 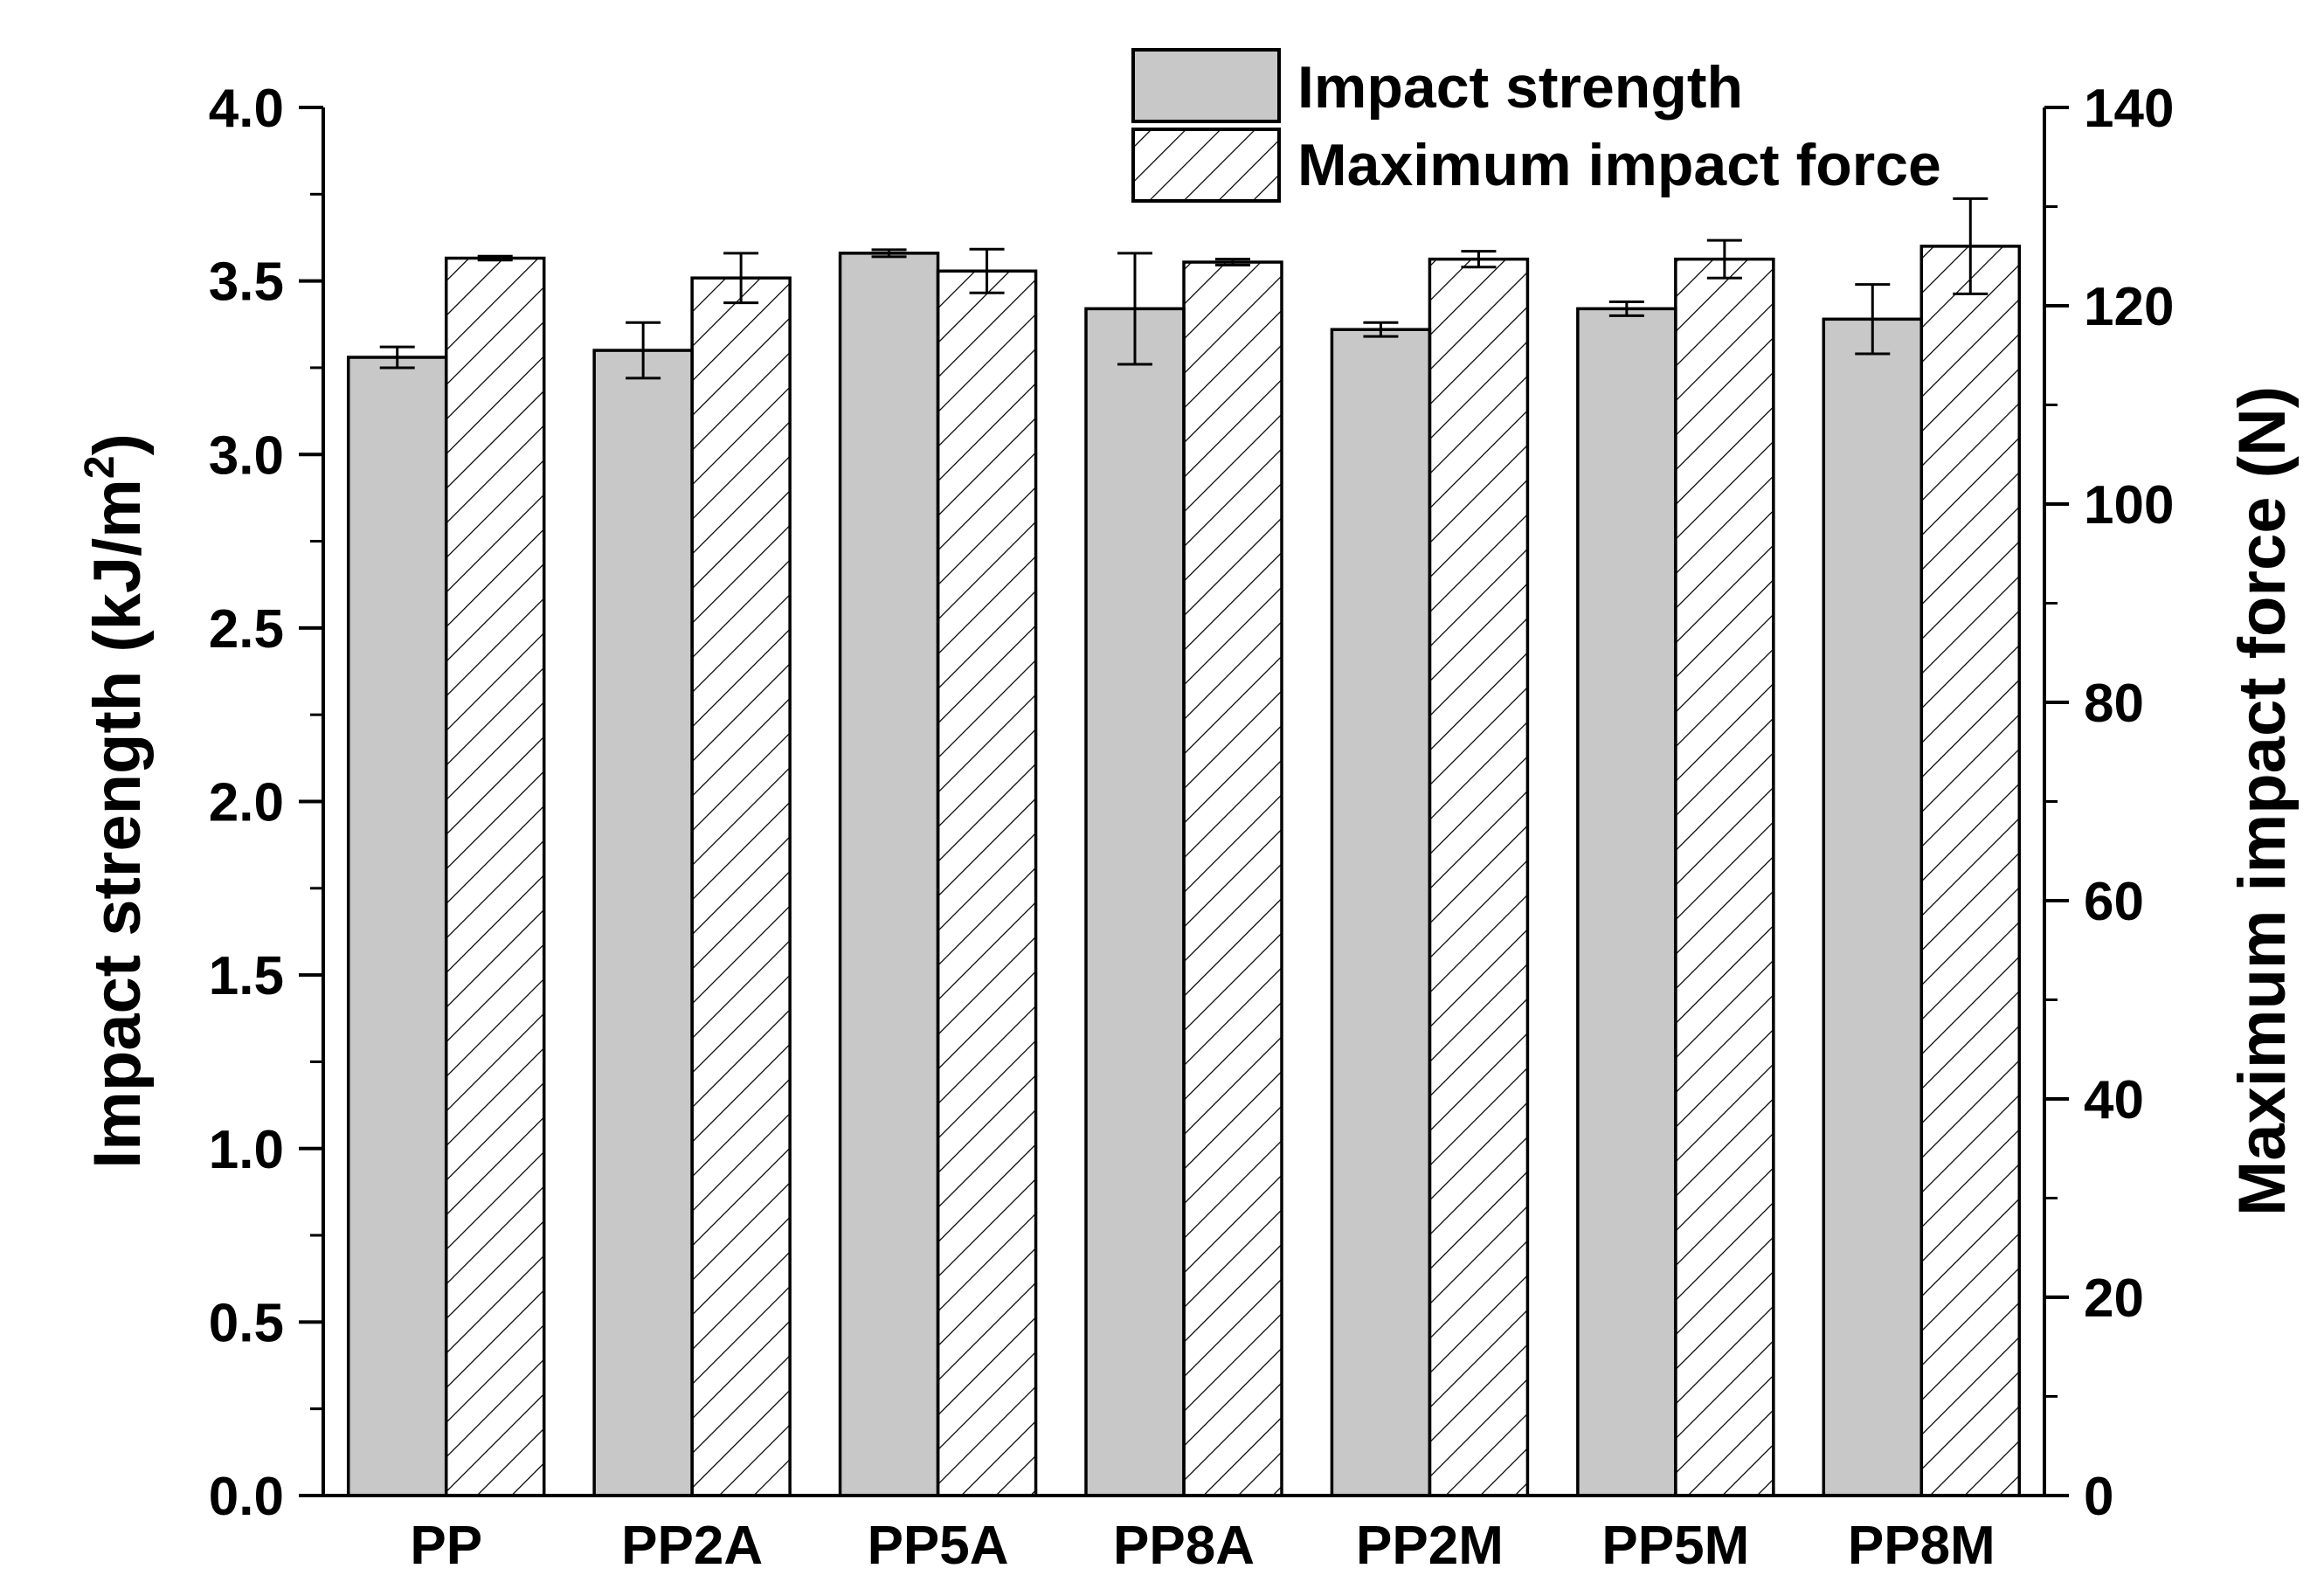 I want to click on right-tick-label: 40, so click(x=2114, y=1100).